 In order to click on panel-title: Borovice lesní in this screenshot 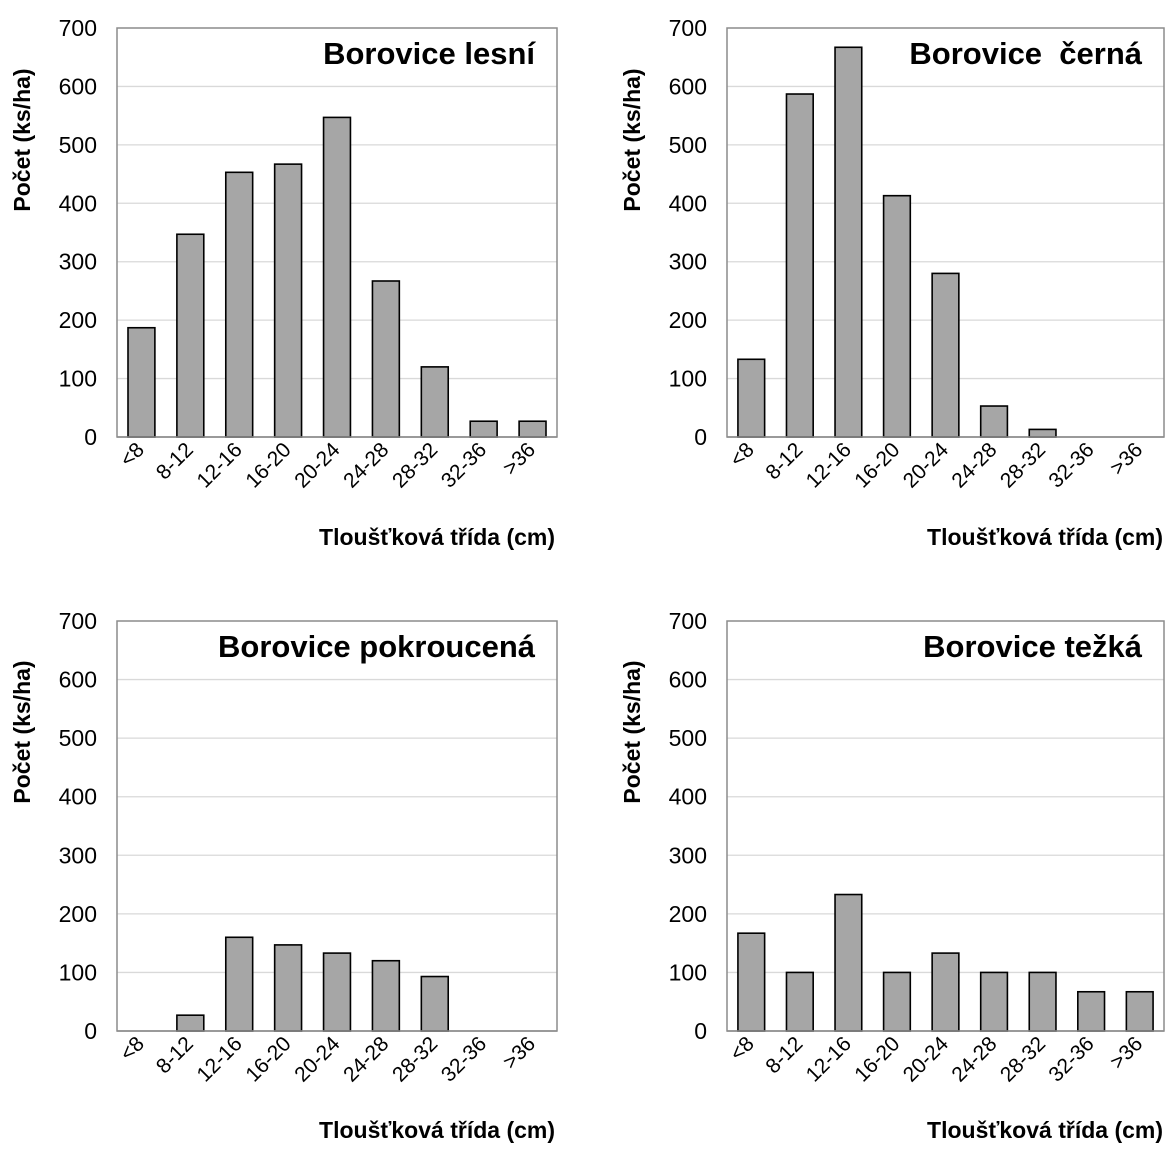, I will do `click(429, 53)`.